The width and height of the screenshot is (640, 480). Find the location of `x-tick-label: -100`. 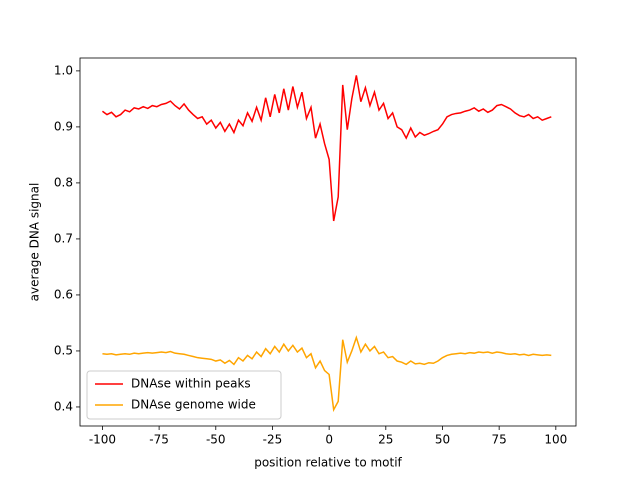

x-tick-label: -100 is located at coordinates (102, 440).